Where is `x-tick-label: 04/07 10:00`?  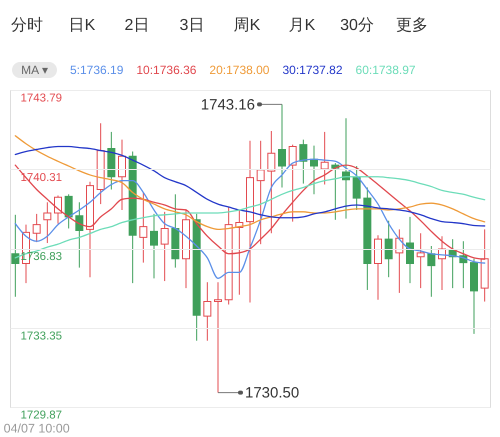
x-tick-label: 04/07 10:00 is located at coordinates (37, 429).